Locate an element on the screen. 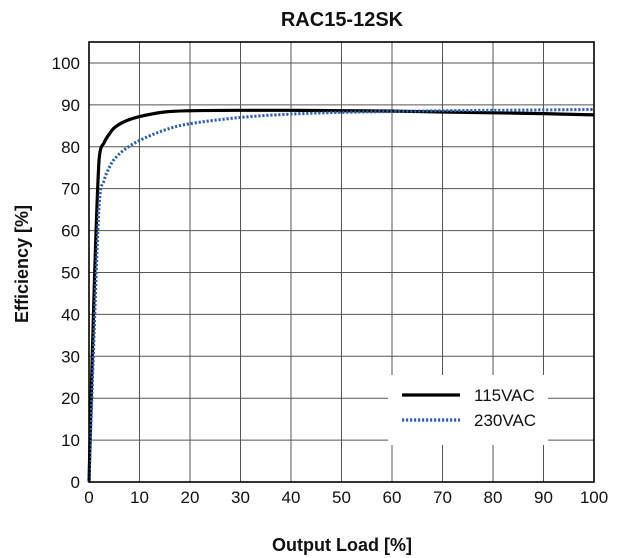 This screenshot has height=558, width=620. x-axis-label: Output Load [%] is located at coordinates (342, 545).